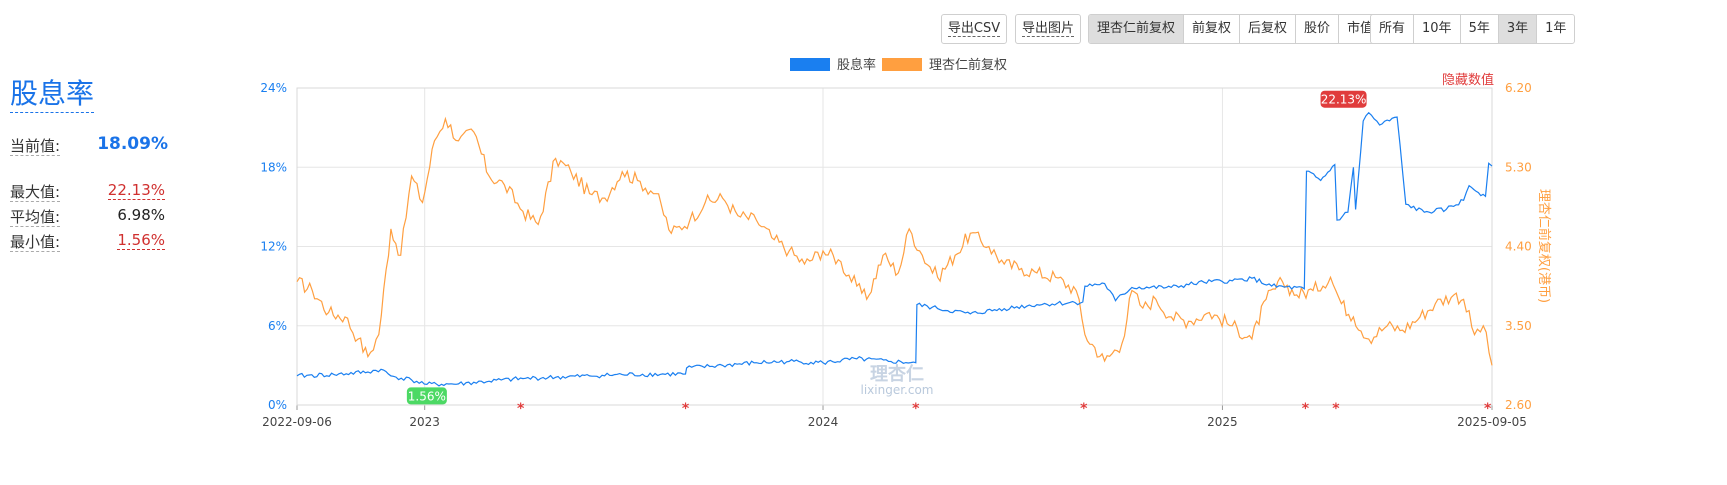 Image resolution: width=1727 pixels, height=485 pixels. What do you see at coordinates (1393, 29) in the screenshot?
I see `range-all: 所有` at bounding box center [1393, 29].